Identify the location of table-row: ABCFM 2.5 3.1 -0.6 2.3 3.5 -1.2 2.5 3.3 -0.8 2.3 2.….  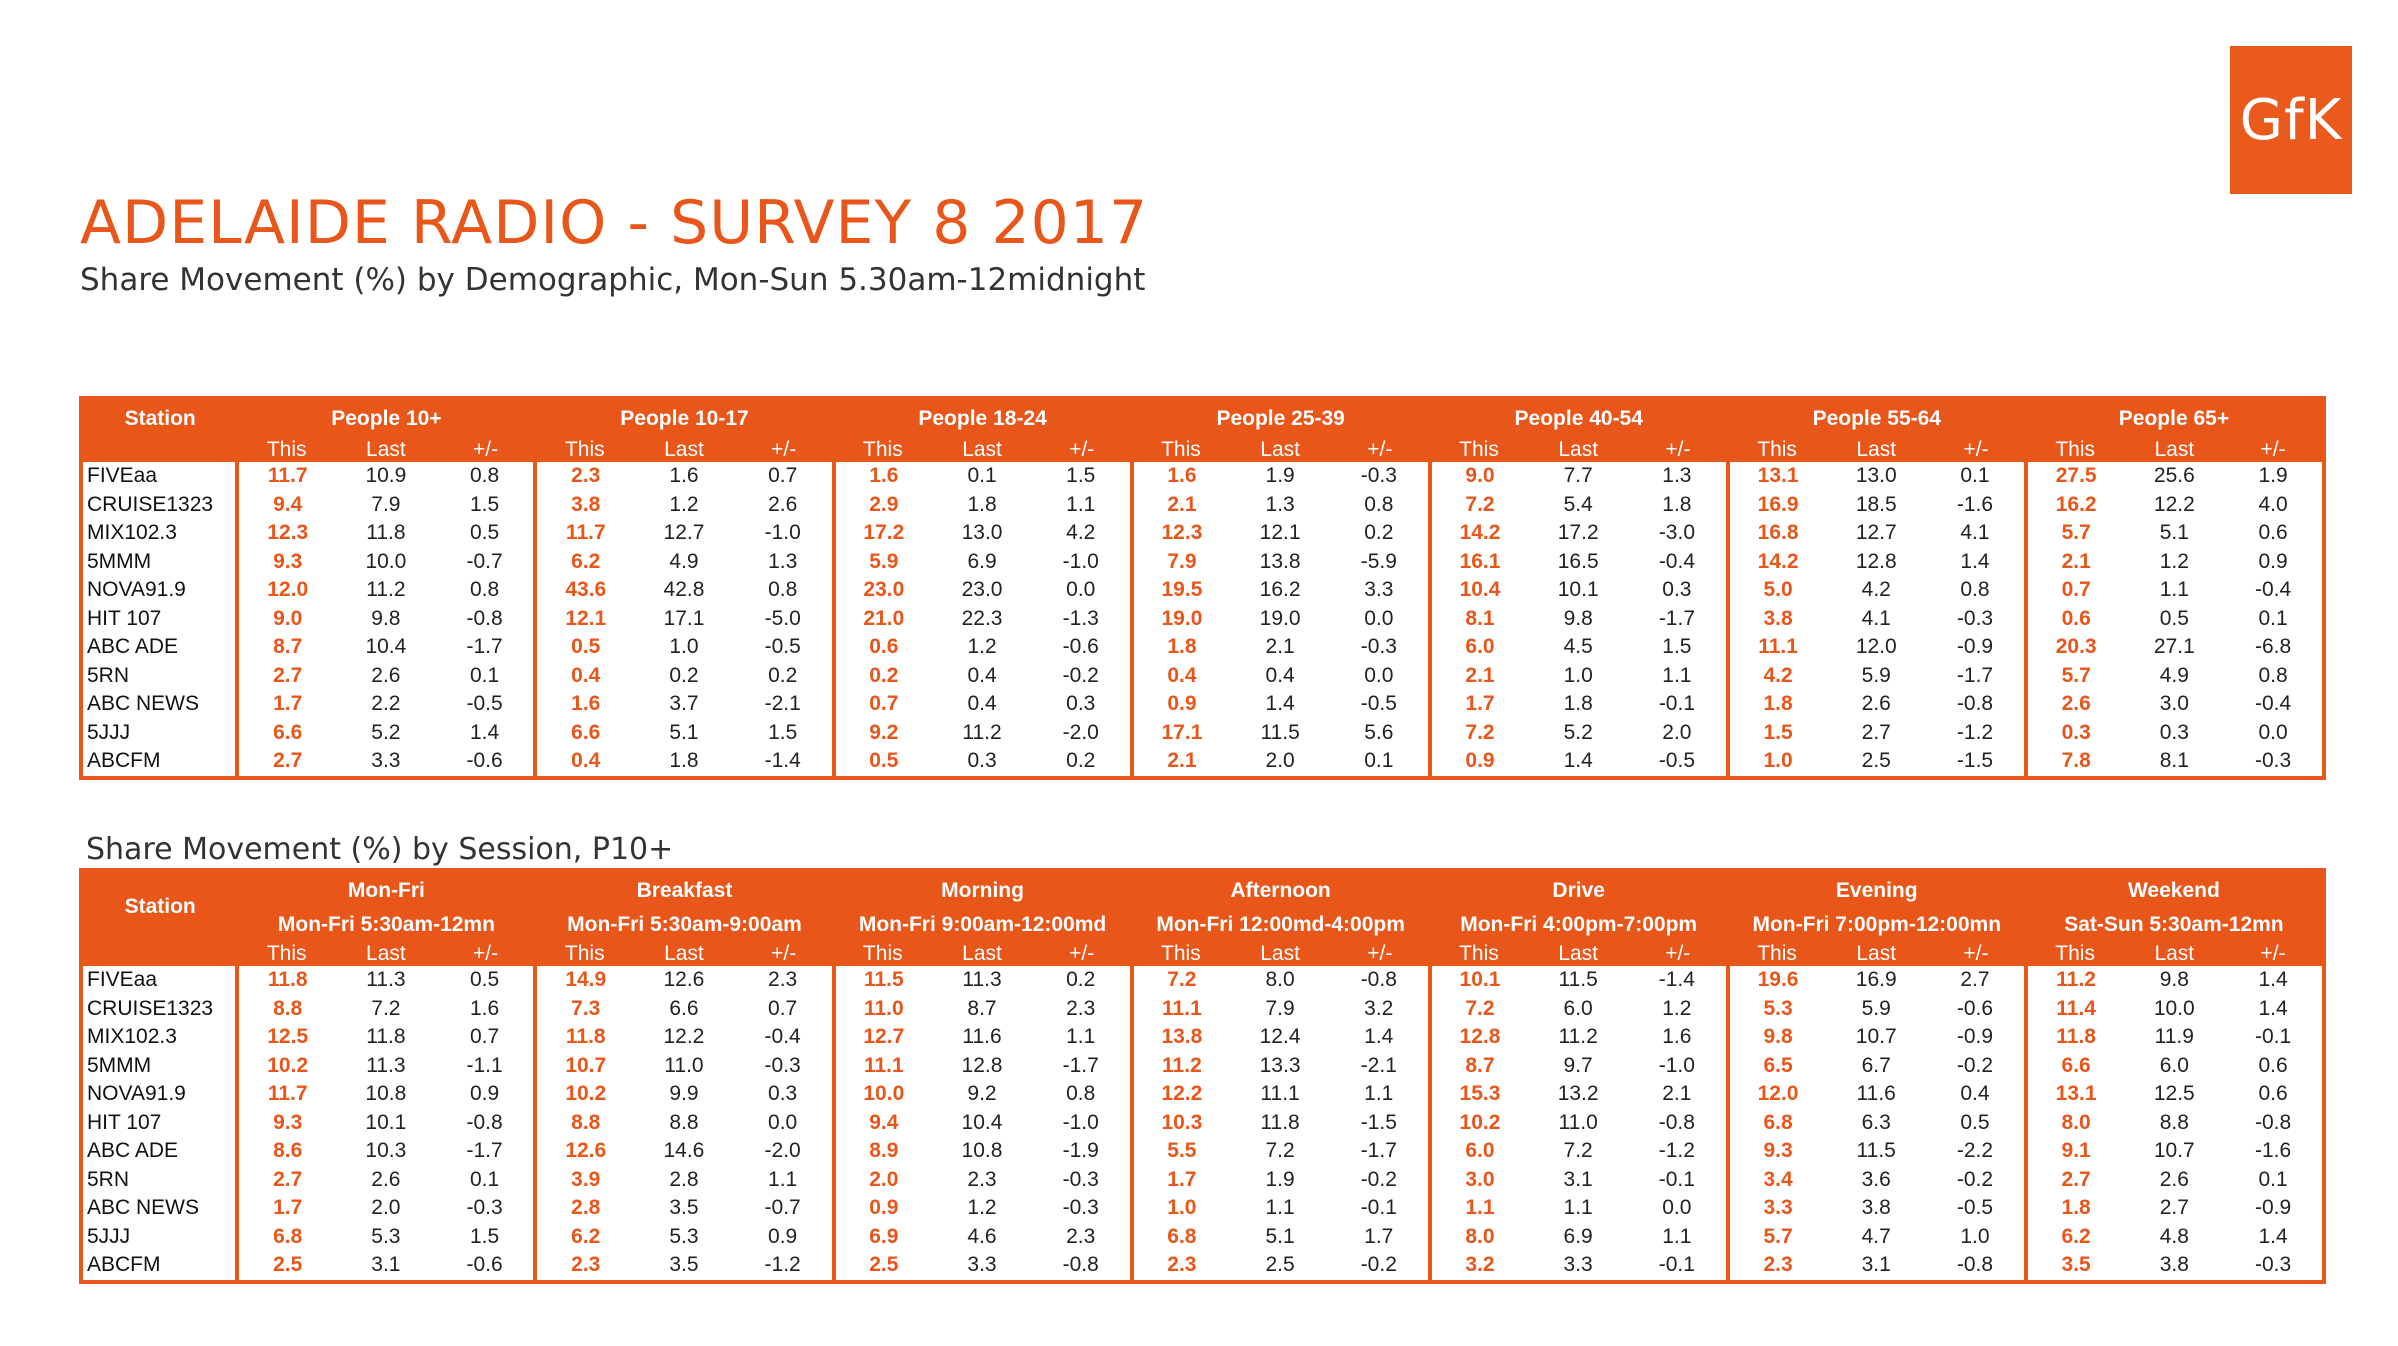
(1202, 1266).